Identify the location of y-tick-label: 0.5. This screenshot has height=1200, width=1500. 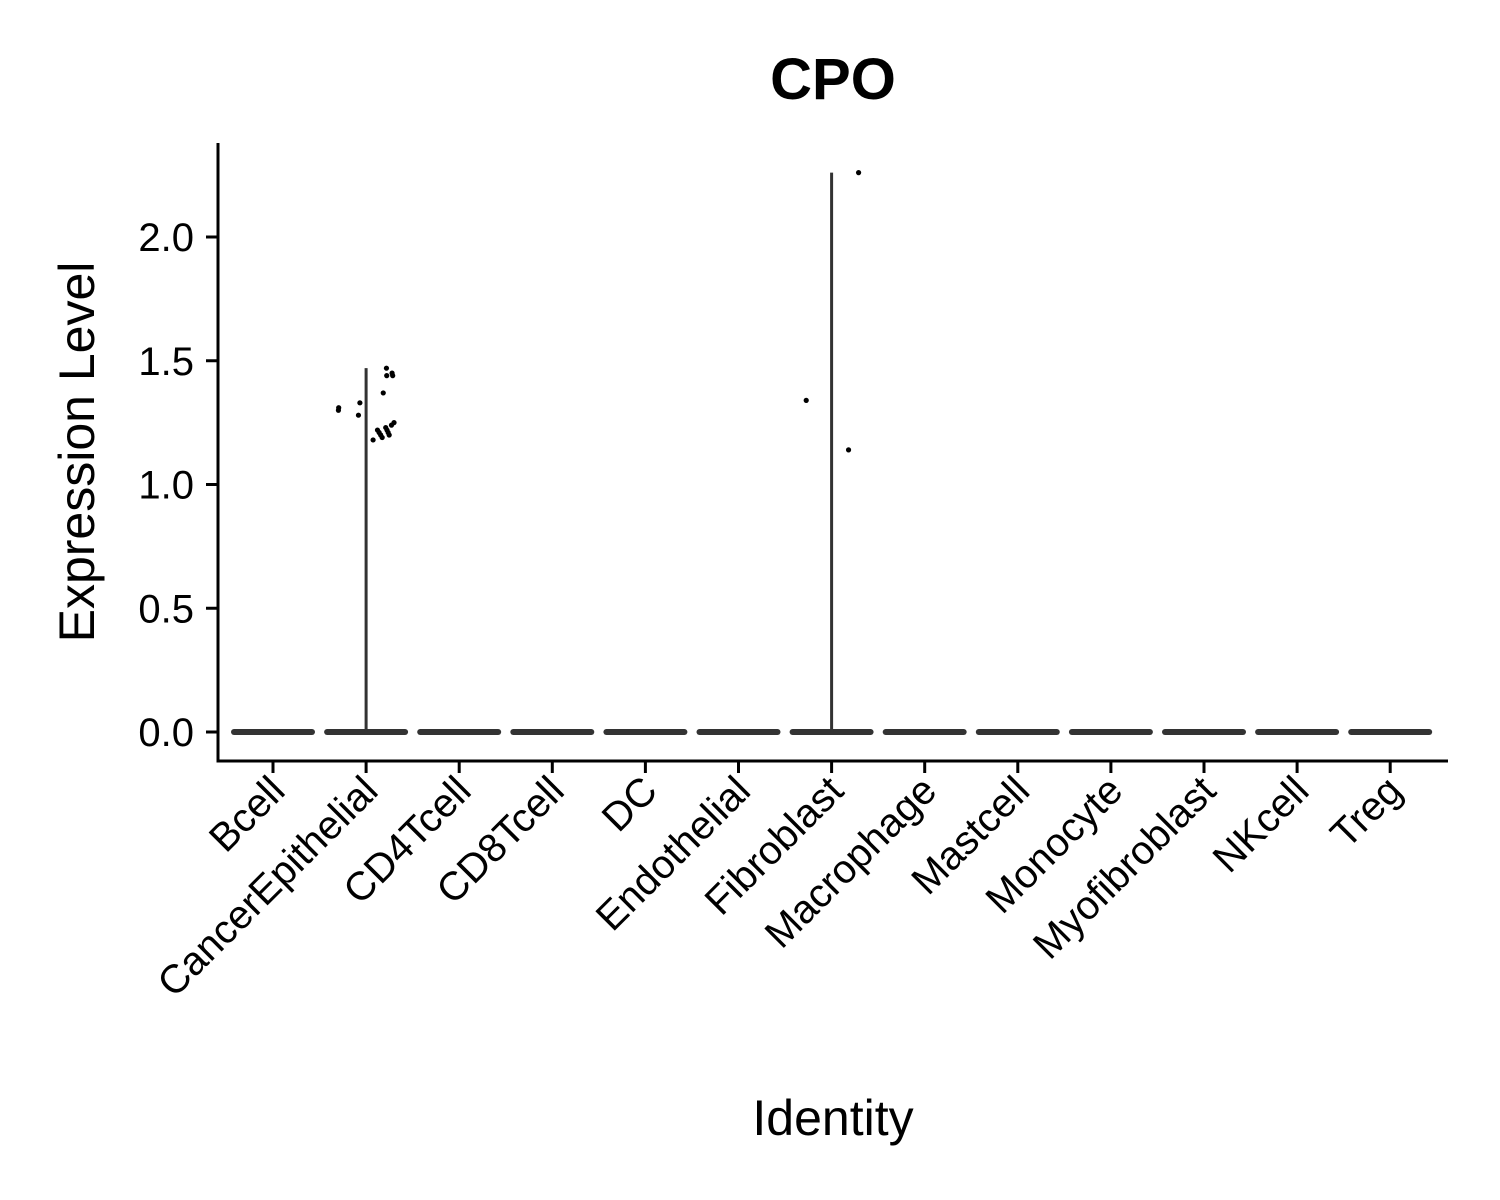
(166, 609).